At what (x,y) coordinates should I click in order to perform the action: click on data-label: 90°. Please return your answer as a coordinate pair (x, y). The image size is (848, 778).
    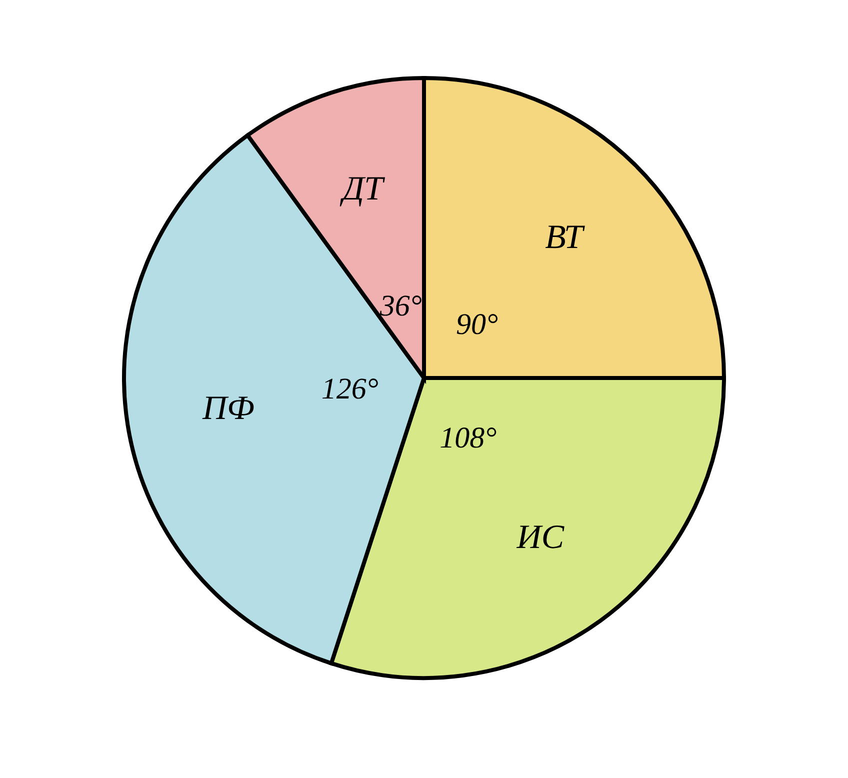
    Looking at the image, I should click on (477, 324).